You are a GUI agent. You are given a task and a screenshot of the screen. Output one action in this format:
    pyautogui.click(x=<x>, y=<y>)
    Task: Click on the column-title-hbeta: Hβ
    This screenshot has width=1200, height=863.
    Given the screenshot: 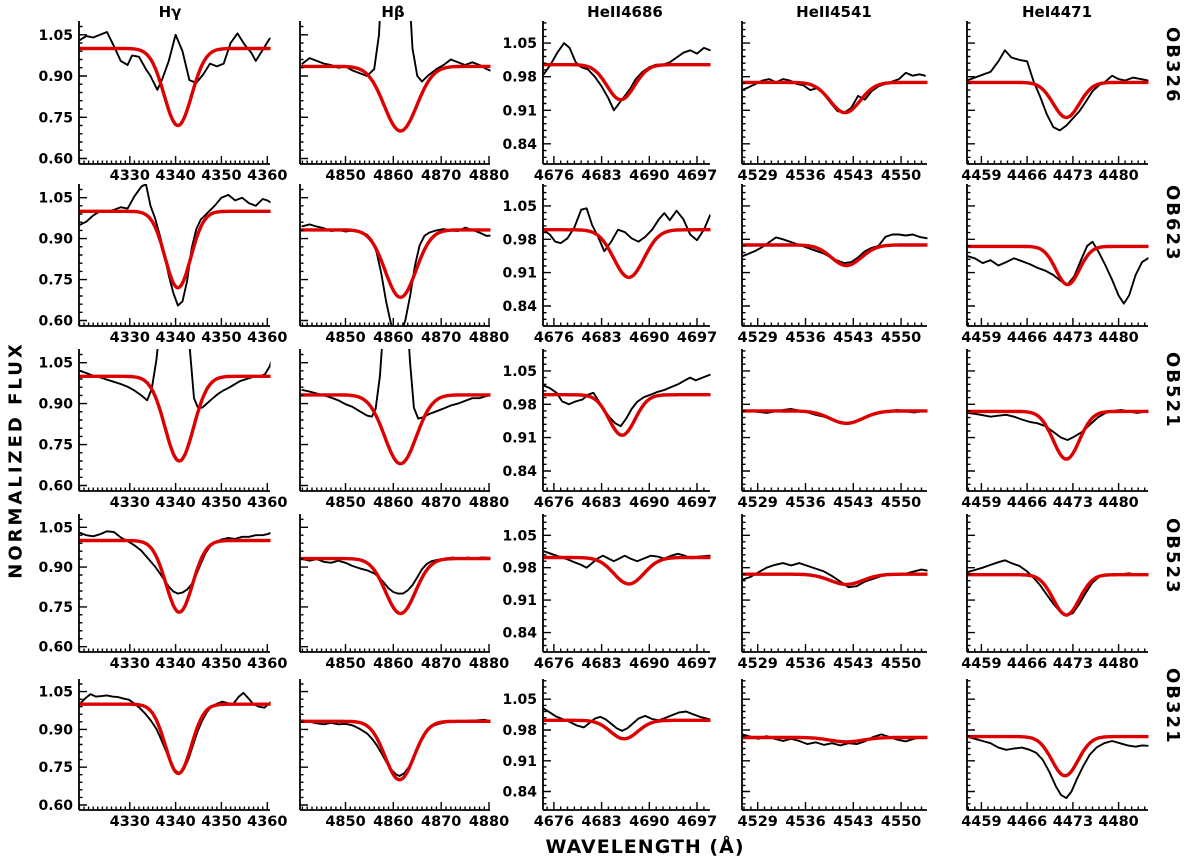 What is the action you would take?
    pyautogui.click(x=393, y=12)
    